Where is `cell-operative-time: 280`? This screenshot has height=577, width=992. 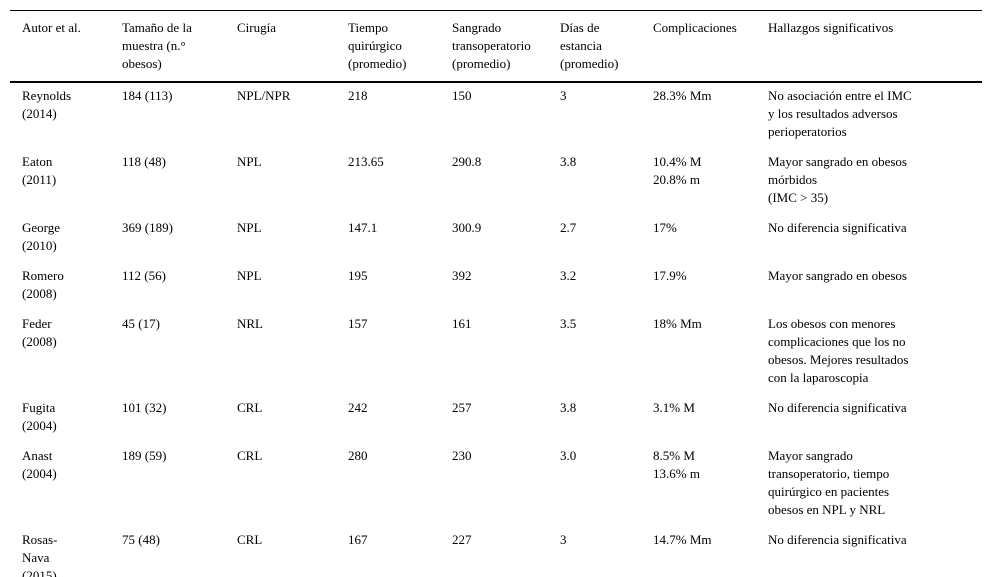 cell-operative-time: 280 is located at coordinates (358, 455).